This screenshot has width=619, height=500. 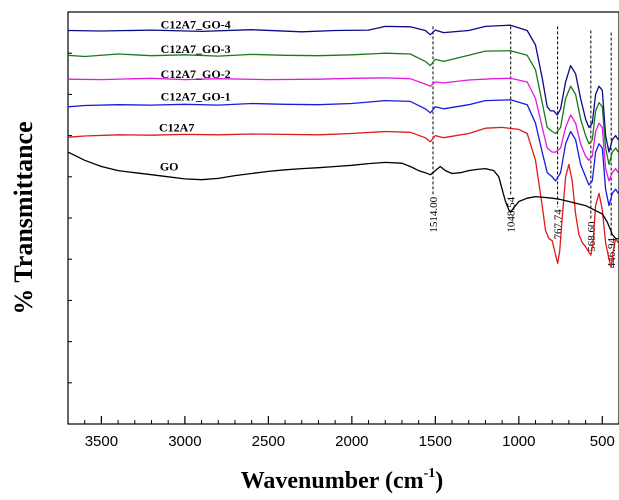 What do you see at coordinates (176, 127) in the screenshot?
I see `series-label: C12A7` at bounding box center [176, 127].